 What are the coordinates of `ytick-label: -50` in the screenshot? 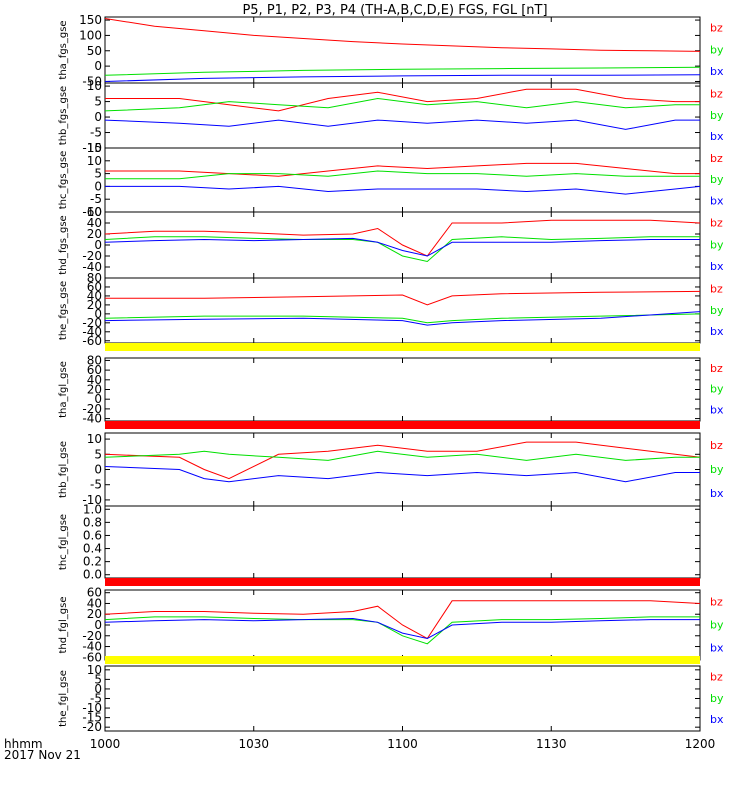 It's located at (92, 81).